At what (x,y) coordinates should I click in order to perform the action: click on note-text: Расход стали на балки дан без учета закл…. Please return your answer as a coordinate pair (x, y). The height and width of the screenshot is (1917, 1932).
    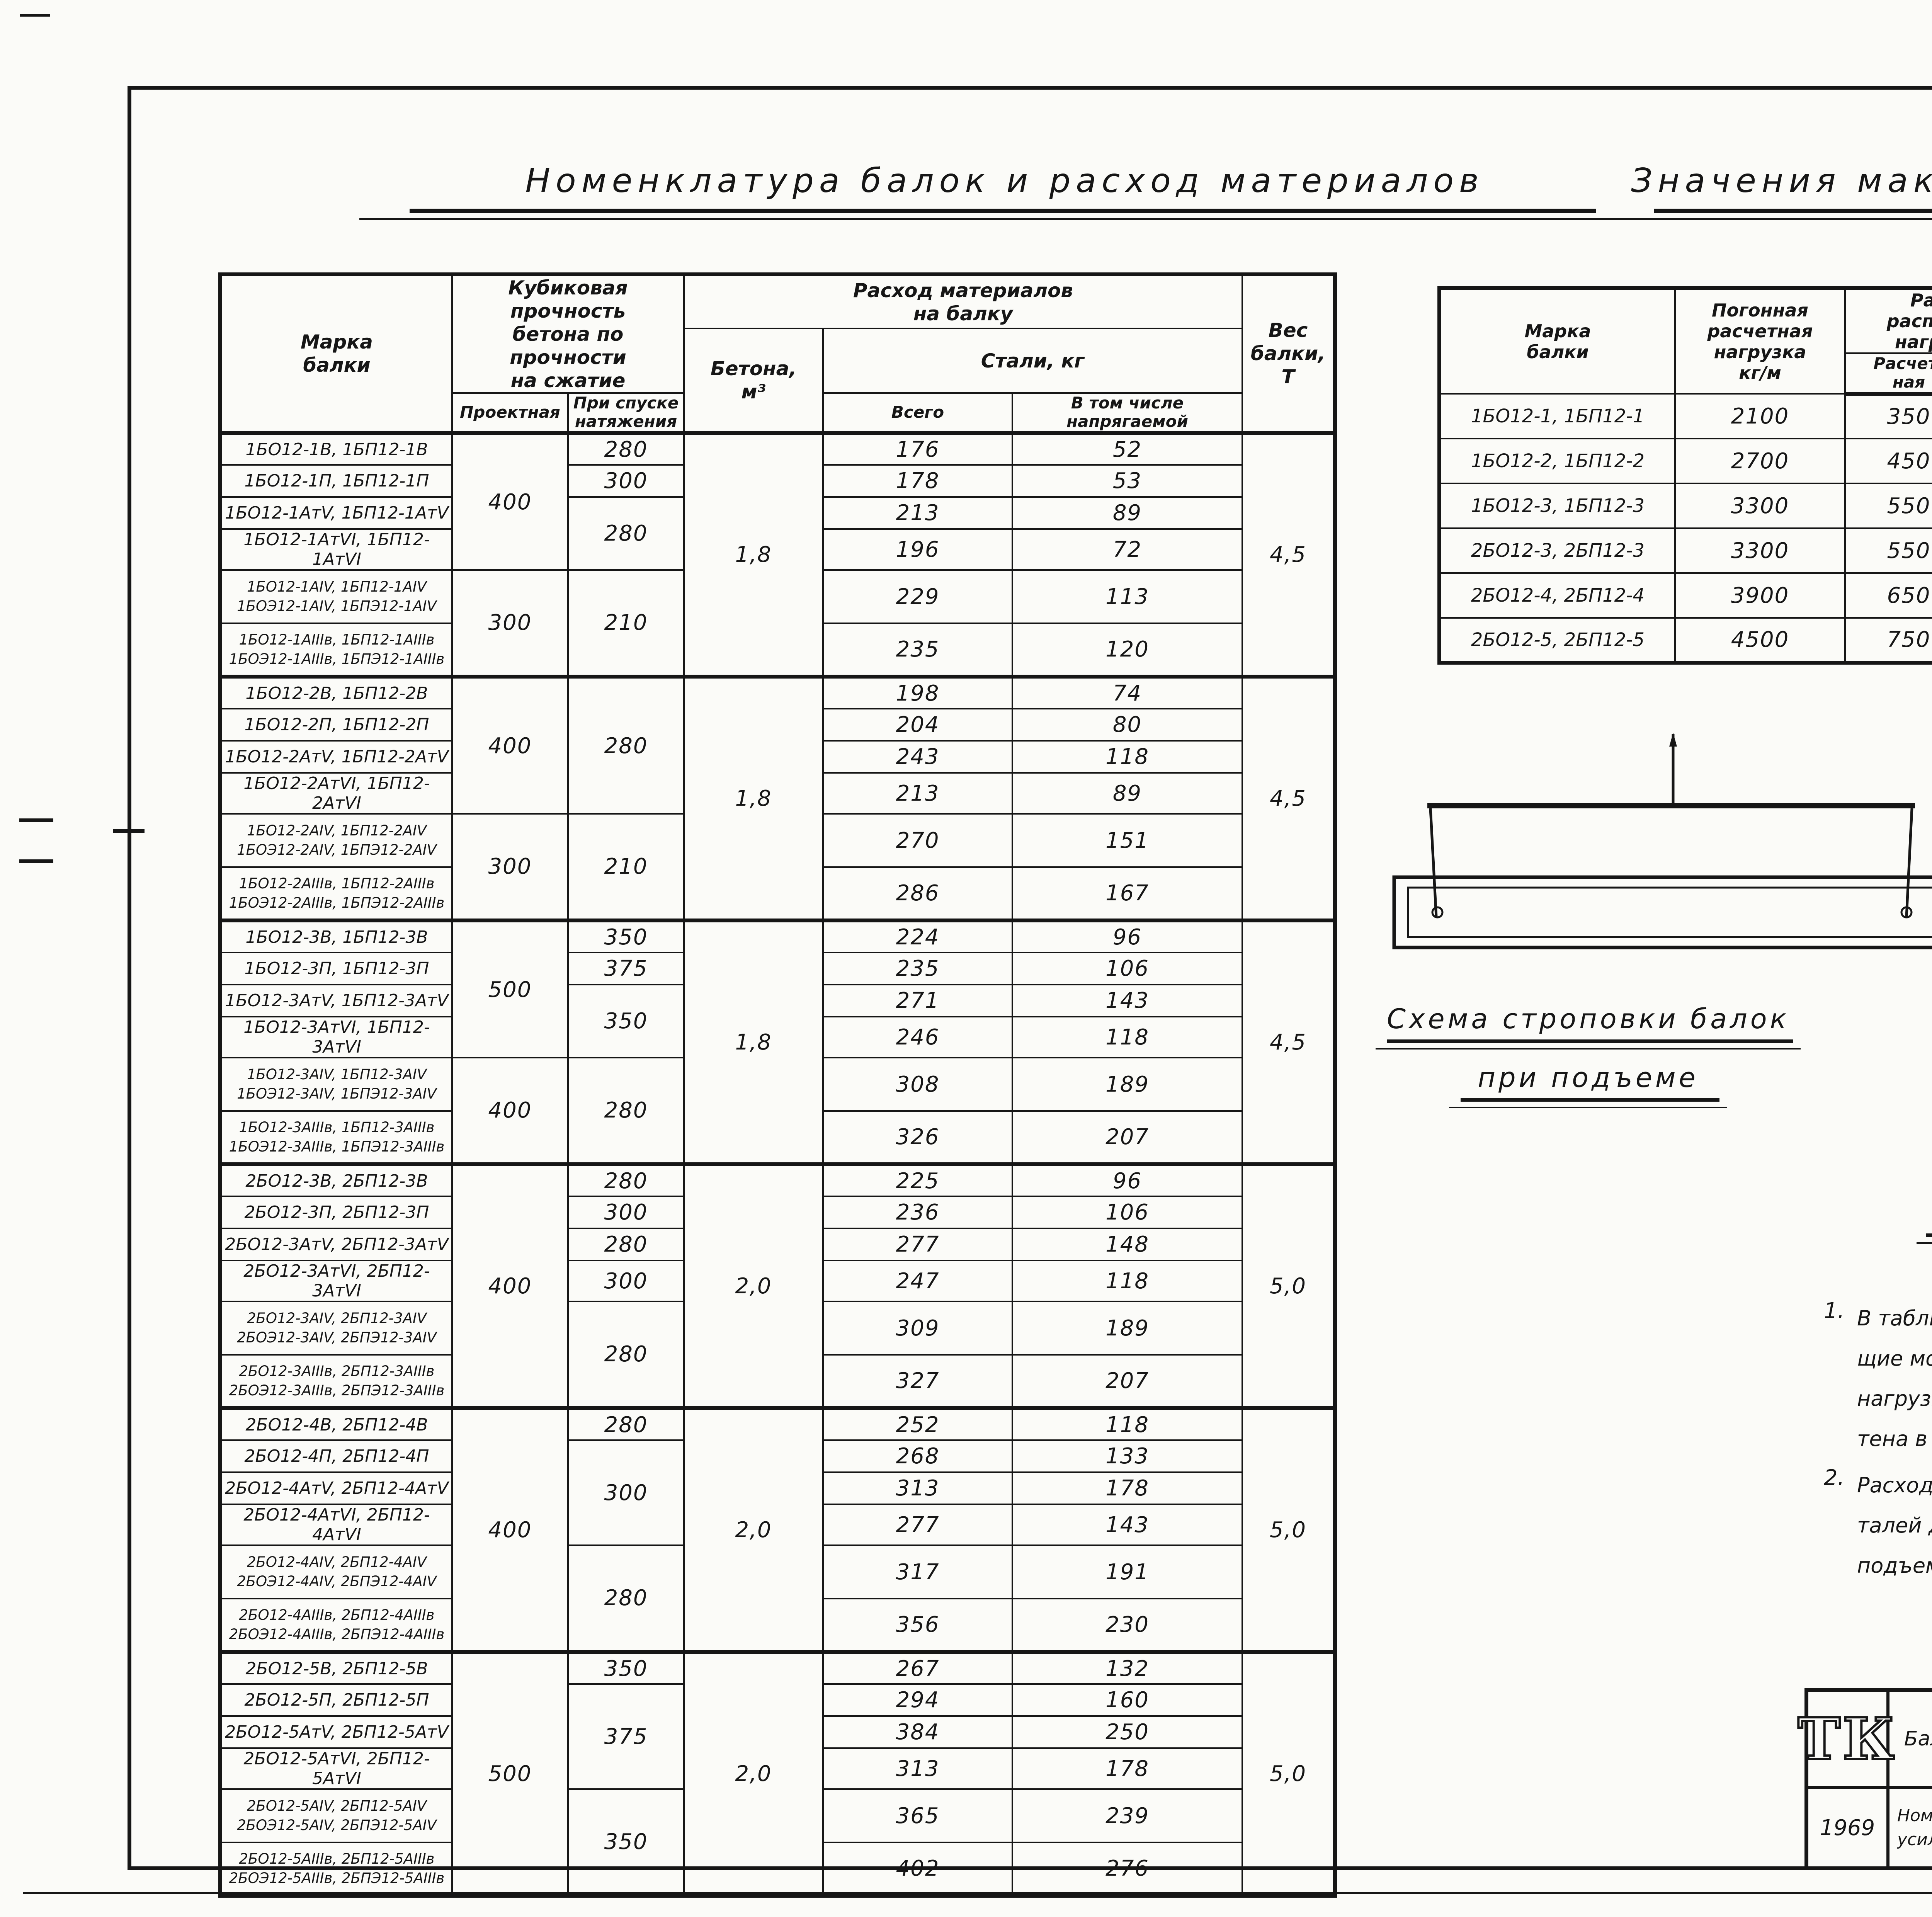
    Looking at the image, I should click on (1895, 1525).